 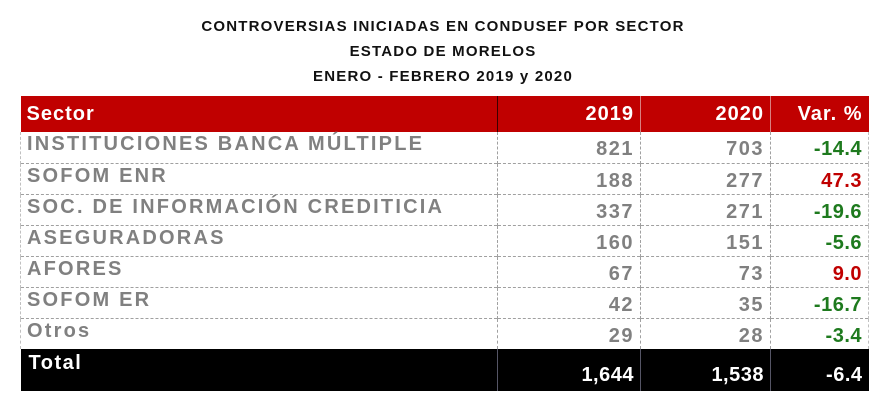 I want to click on value-2019-cell: 42, so click(x=569, y=302).